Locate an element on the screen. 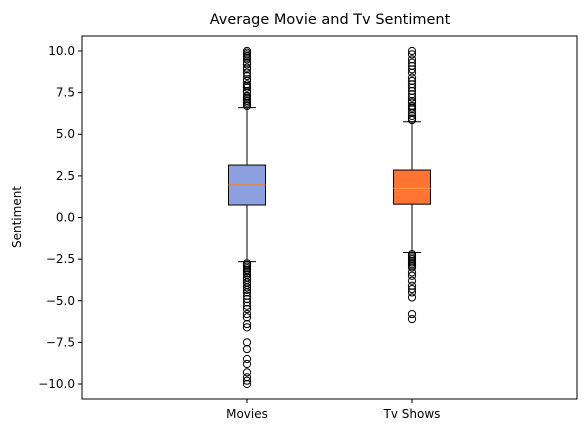 This screenshot has width=587, height=435. y-tick-label: 5.0 is located at coordinates (65, 134).